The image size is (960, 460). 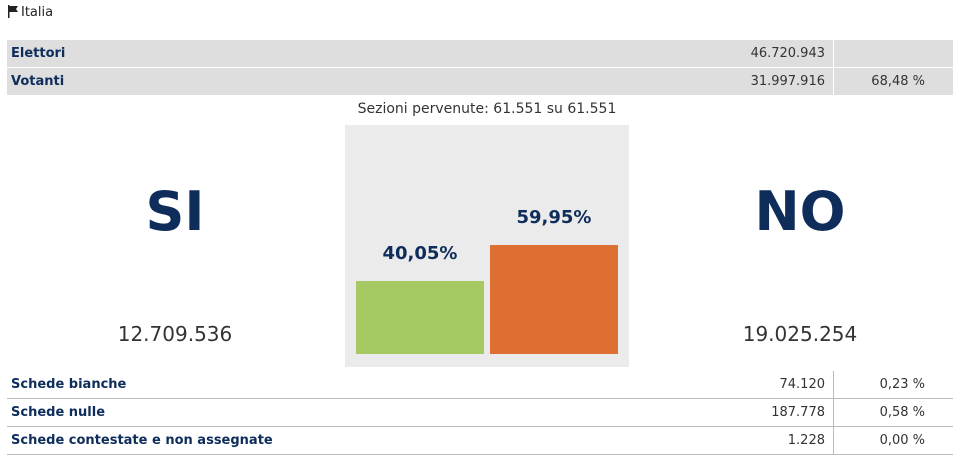 What do you see at coordinates (800, 211) in the screenshot?
I see `no-label: NO` at bounding box center [800, 211].